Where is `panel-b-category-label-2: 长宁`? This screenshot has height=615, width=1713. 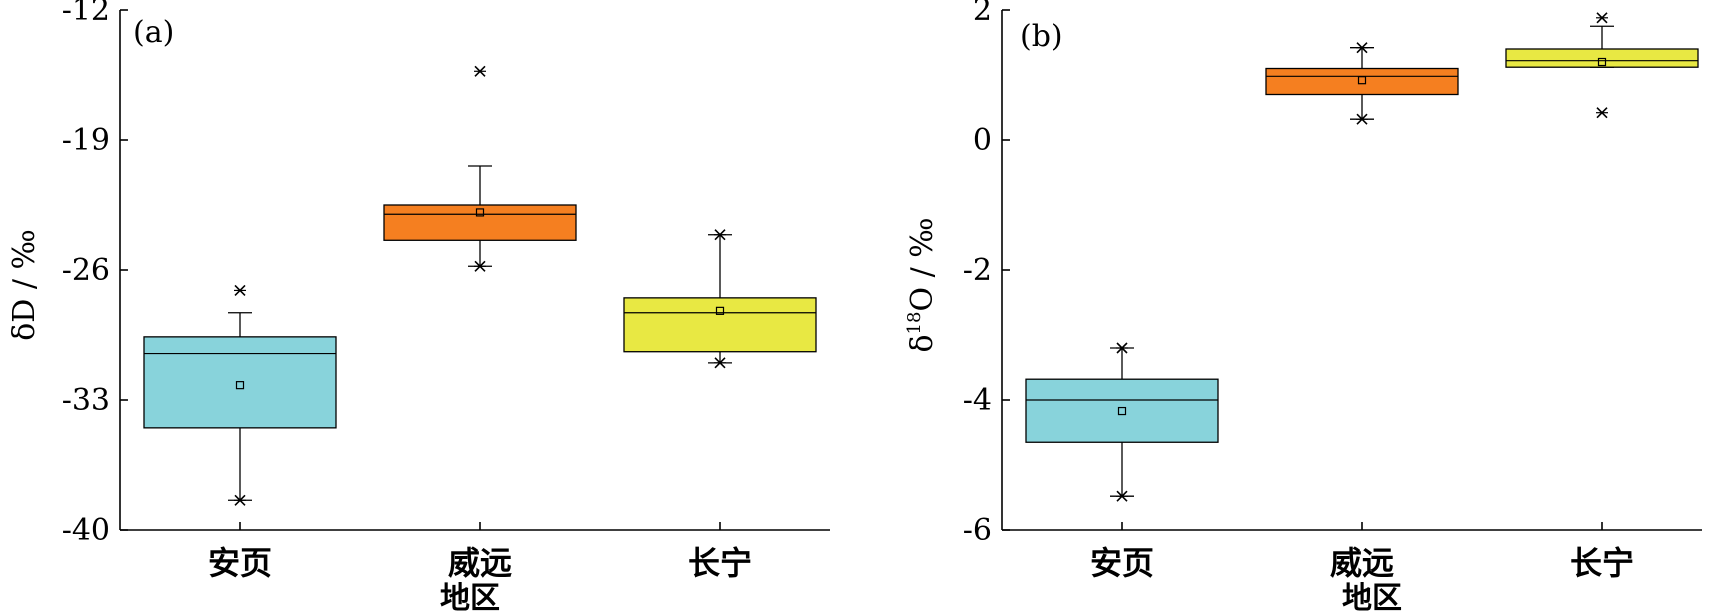 panel-b-category-label-2: 长宁 is located at coordinates (1602, 563).